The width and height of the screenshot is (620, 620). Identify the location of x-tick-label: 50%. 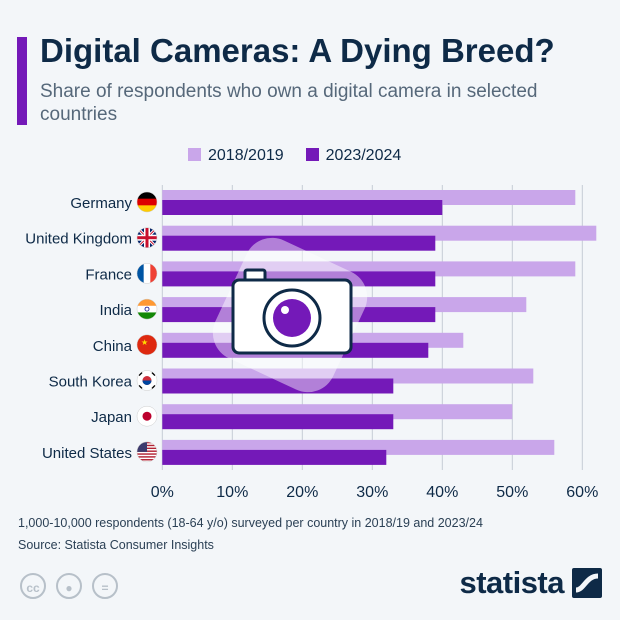
(512, 492).